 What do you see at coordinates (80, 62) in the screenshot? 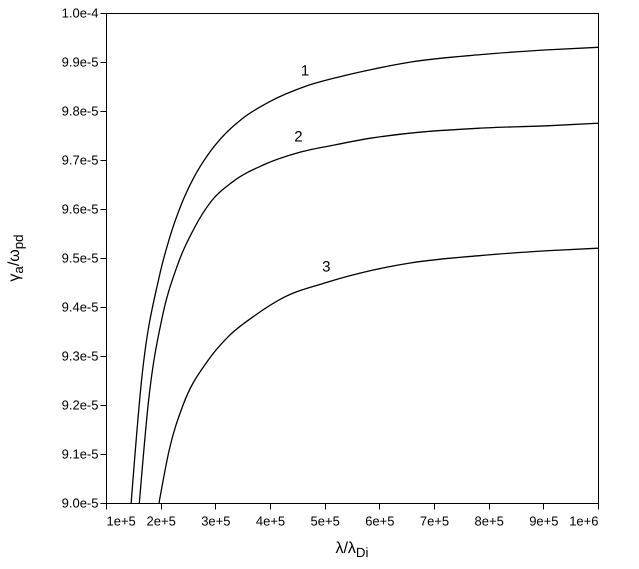
I see `y-tick-label: 9.9e-5` at bounding box center [80, 62].